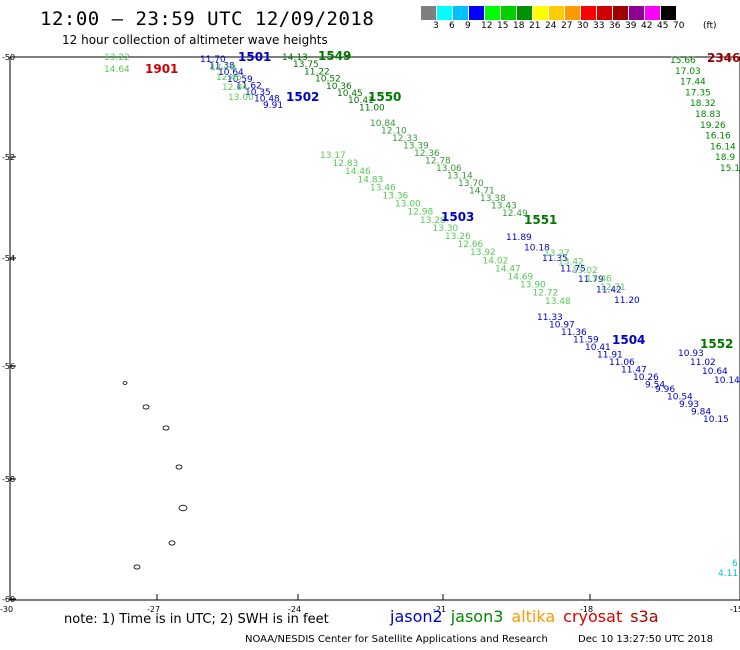  I want to click on swh-value: 12.98, so click(421, 213).